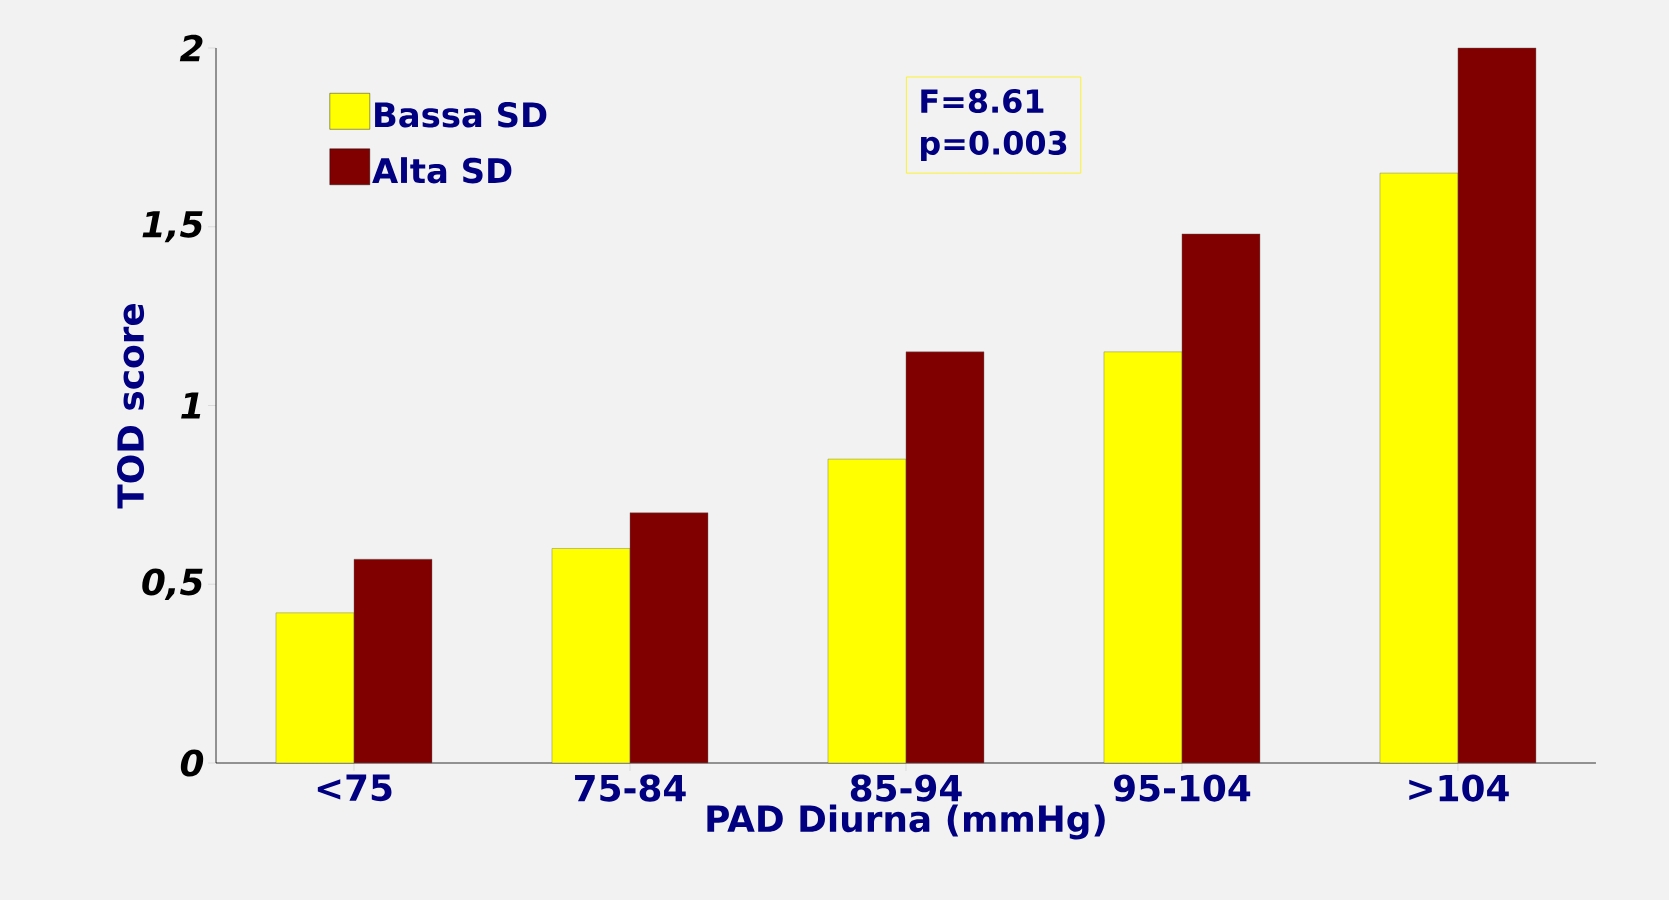  What do you see at coordinates (630, 788) in the screenshot?
I see `x-tick-label: 75-84` at bounding box center [630, 788].